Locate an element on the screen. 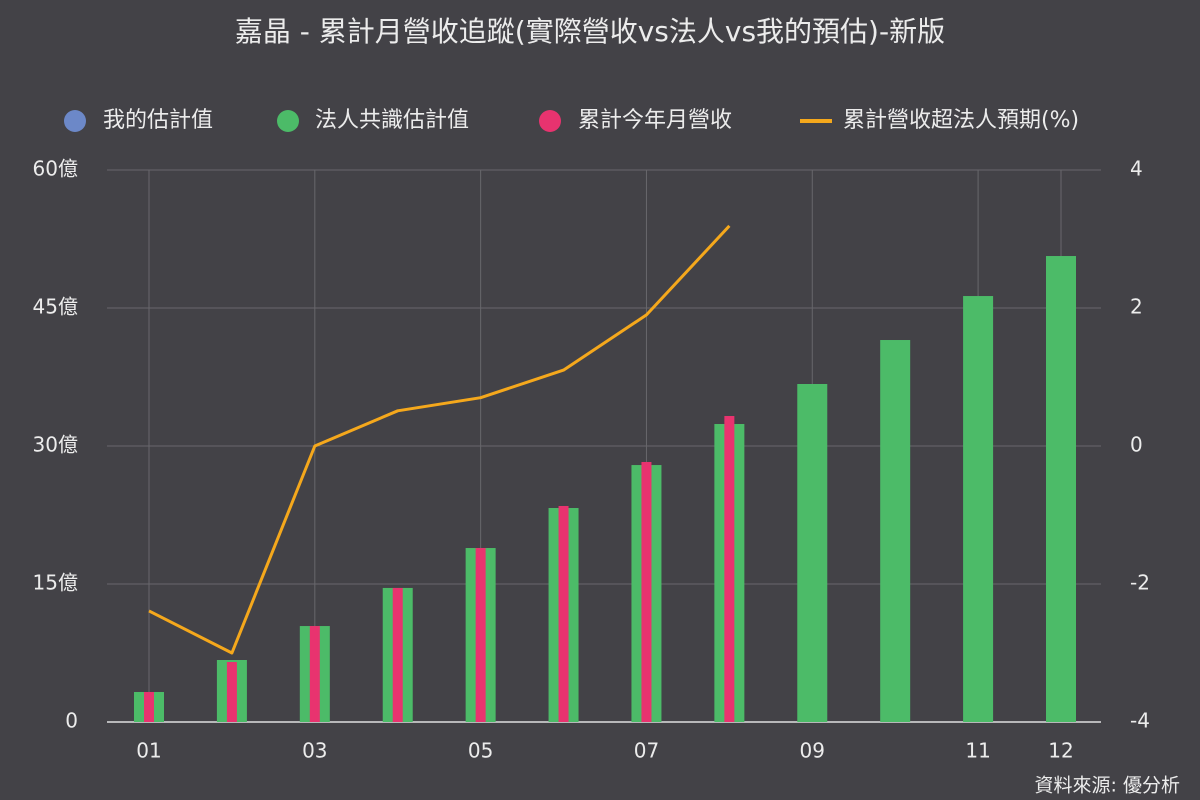 The image size is (1200, 800). legend: 我的估計值 法人共識估計值 累計今年月營收 累計營收超法人預期(%) is located at coordinates (571, 120).